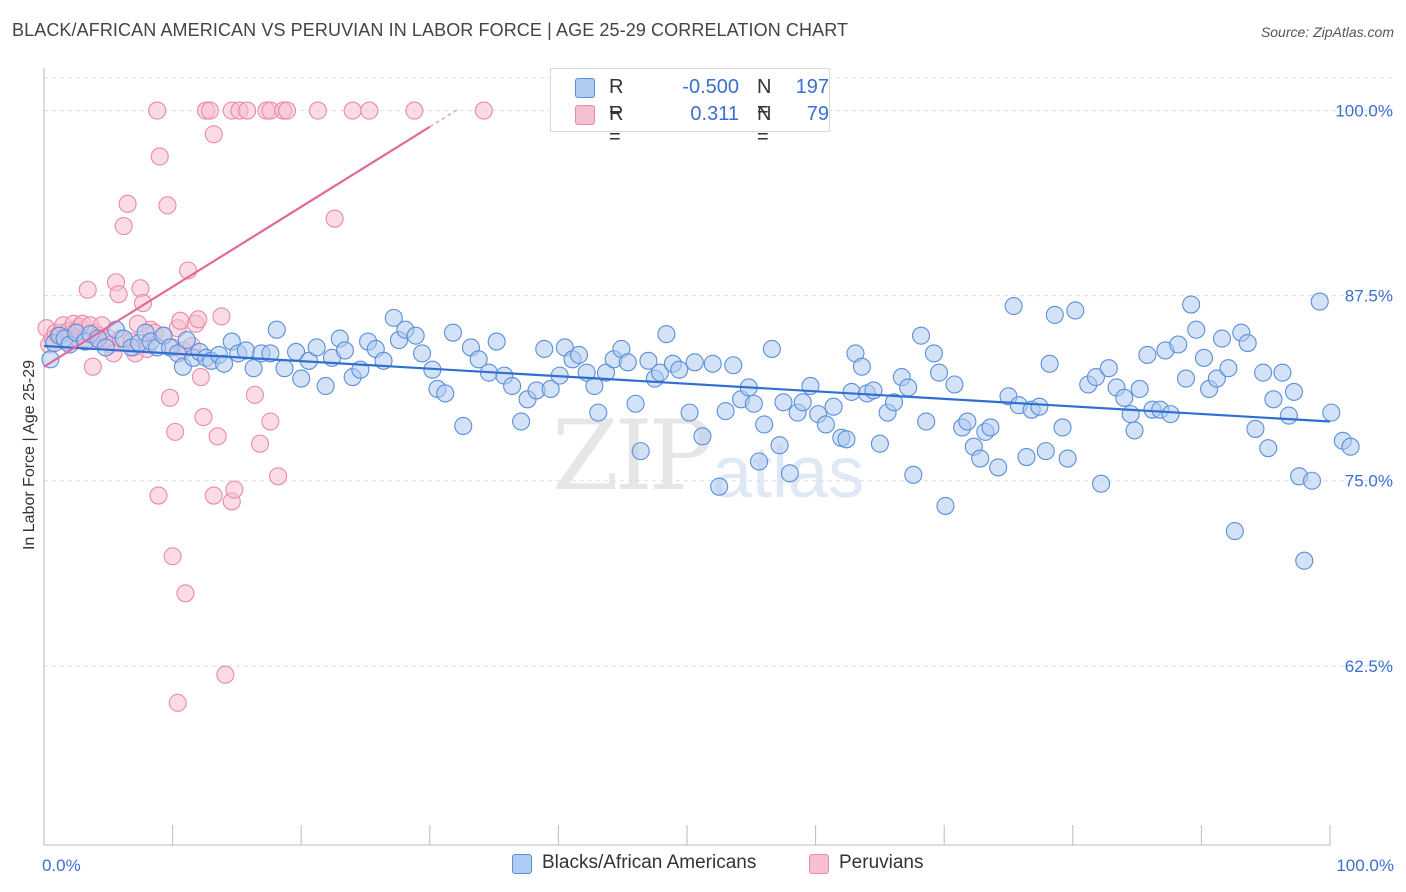 This screenshot has width=1406, height=892. Describe the element at coordinates (1364, 111) in the screenshot. I see `y-tick-label: 100.0%` at that location.